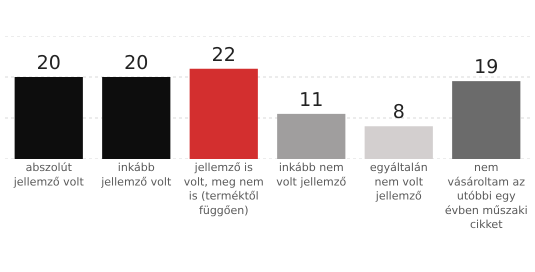  Describe the element at coordinates (486, 67) in the screenshot. I see `data-label: 19` at that location.